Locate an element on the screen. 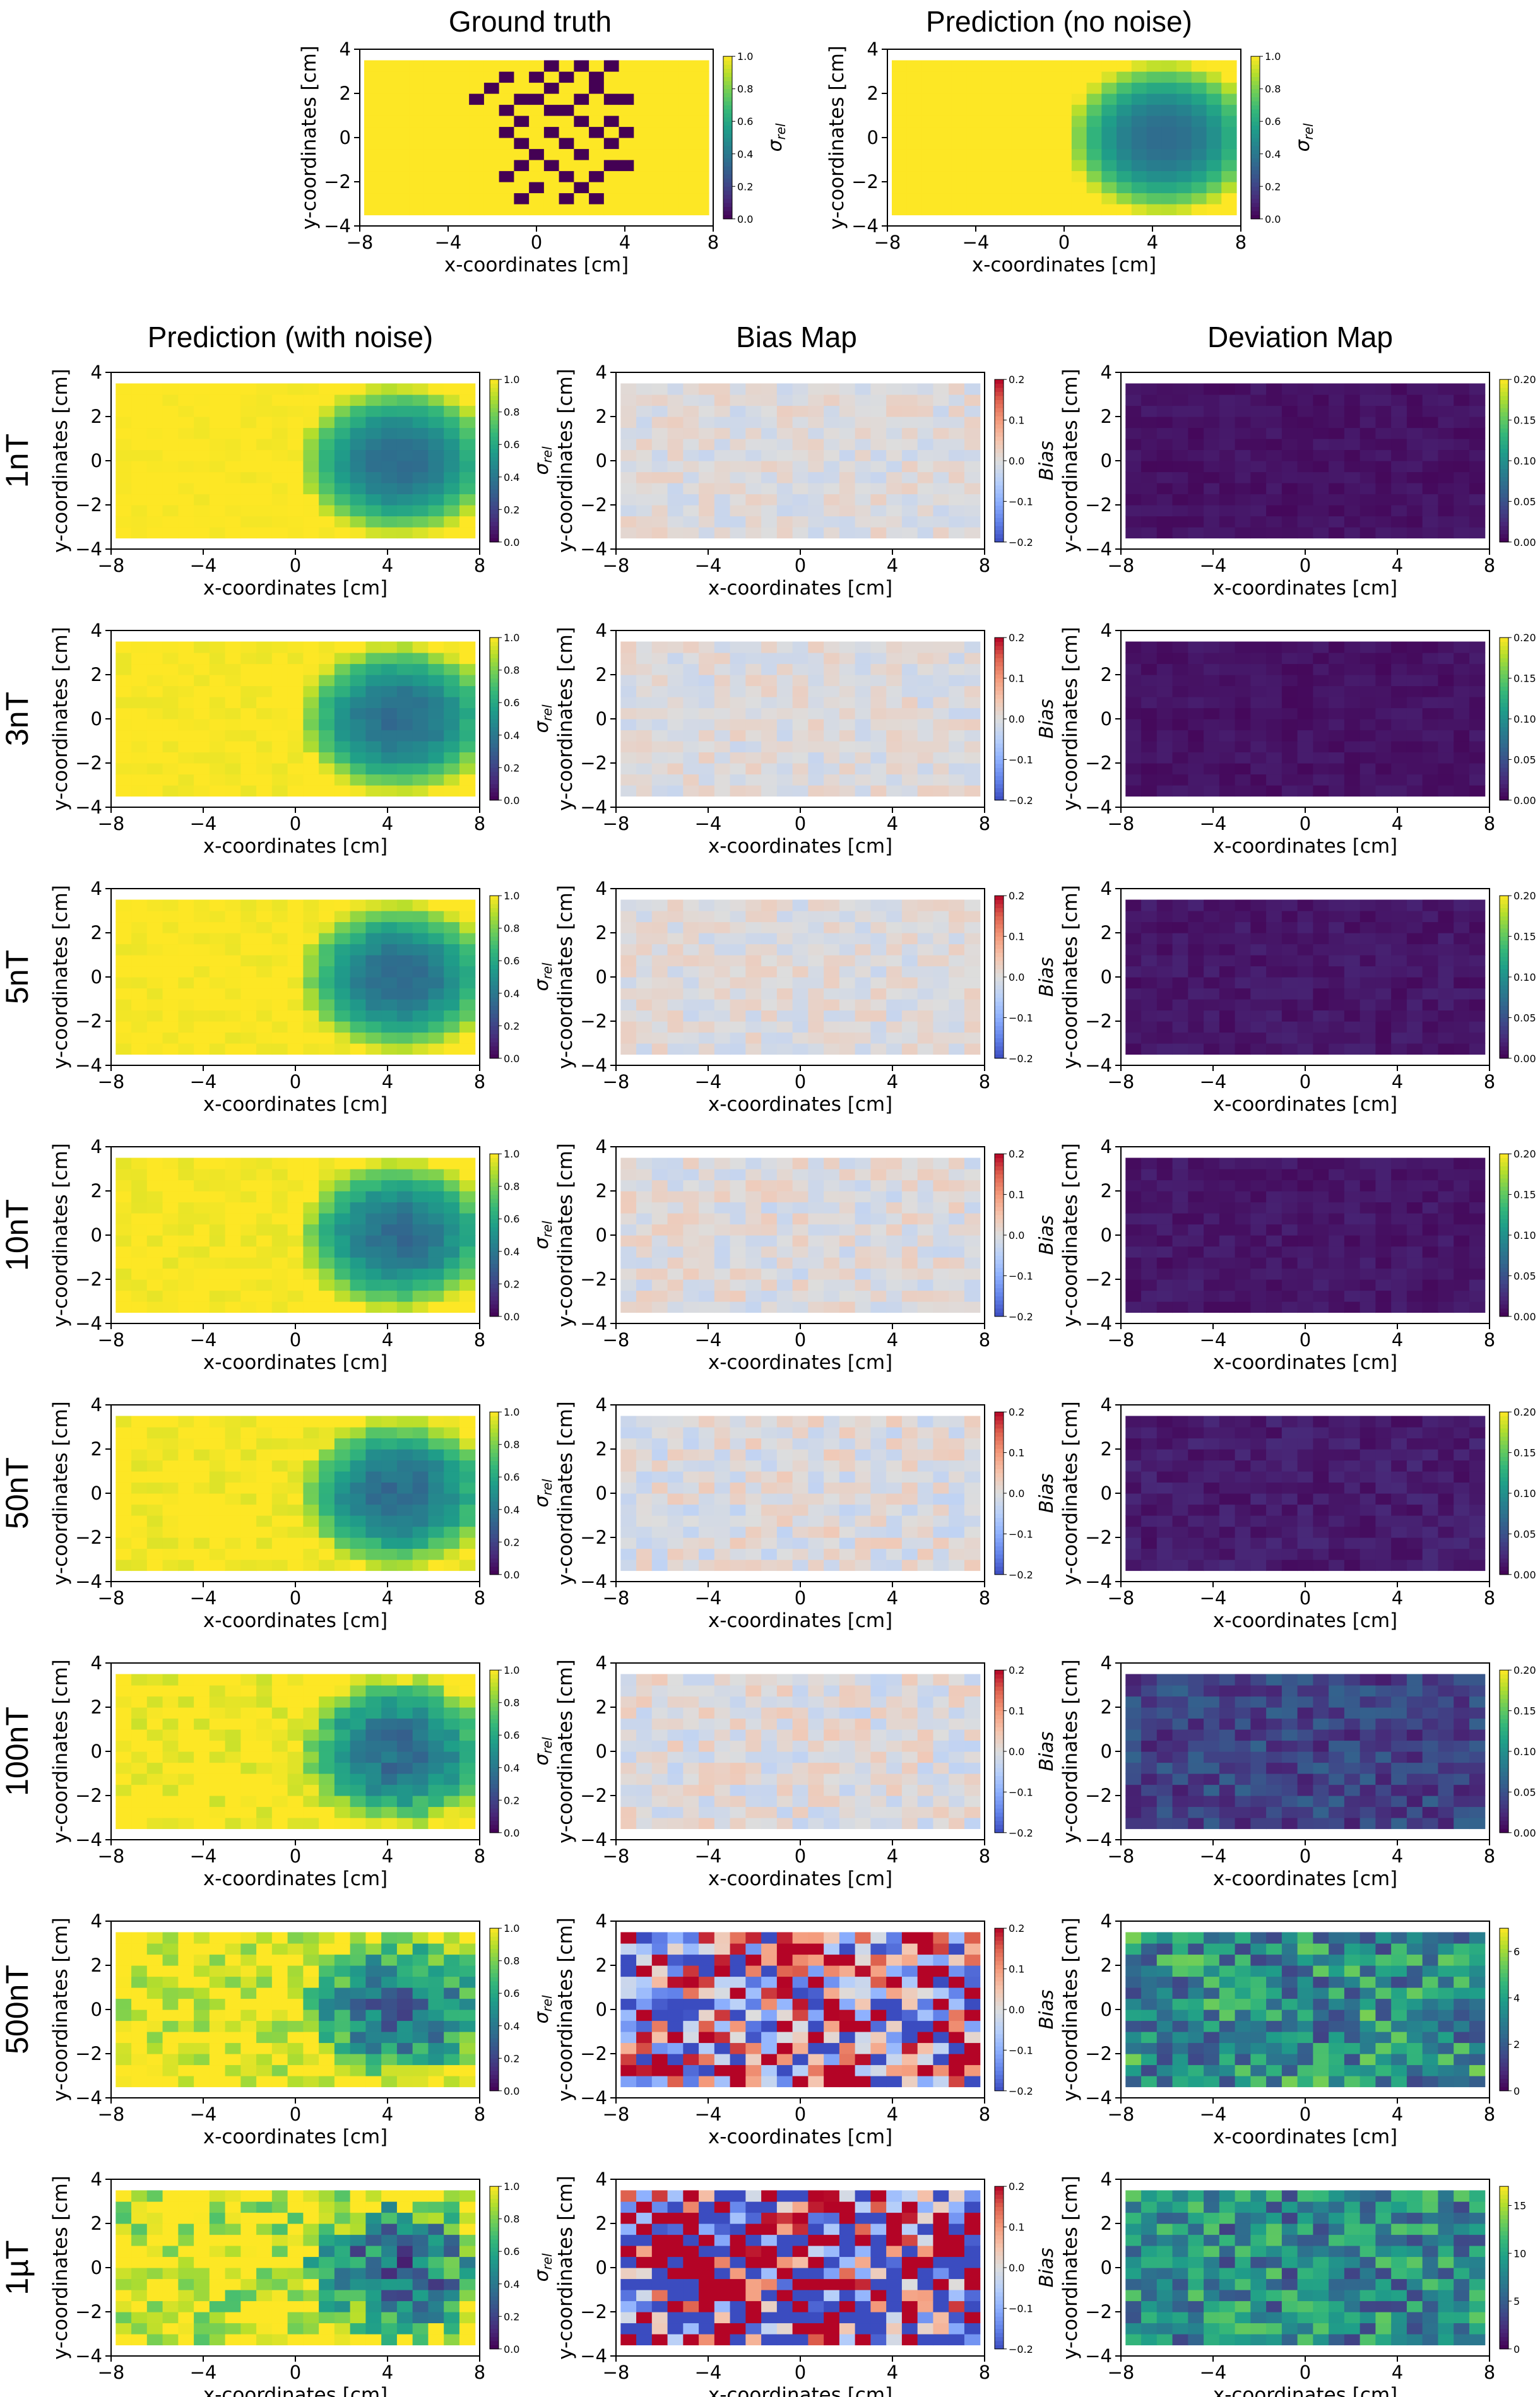  colorbar-tick-label: 0.15 is located at coordinates (1525, 679).